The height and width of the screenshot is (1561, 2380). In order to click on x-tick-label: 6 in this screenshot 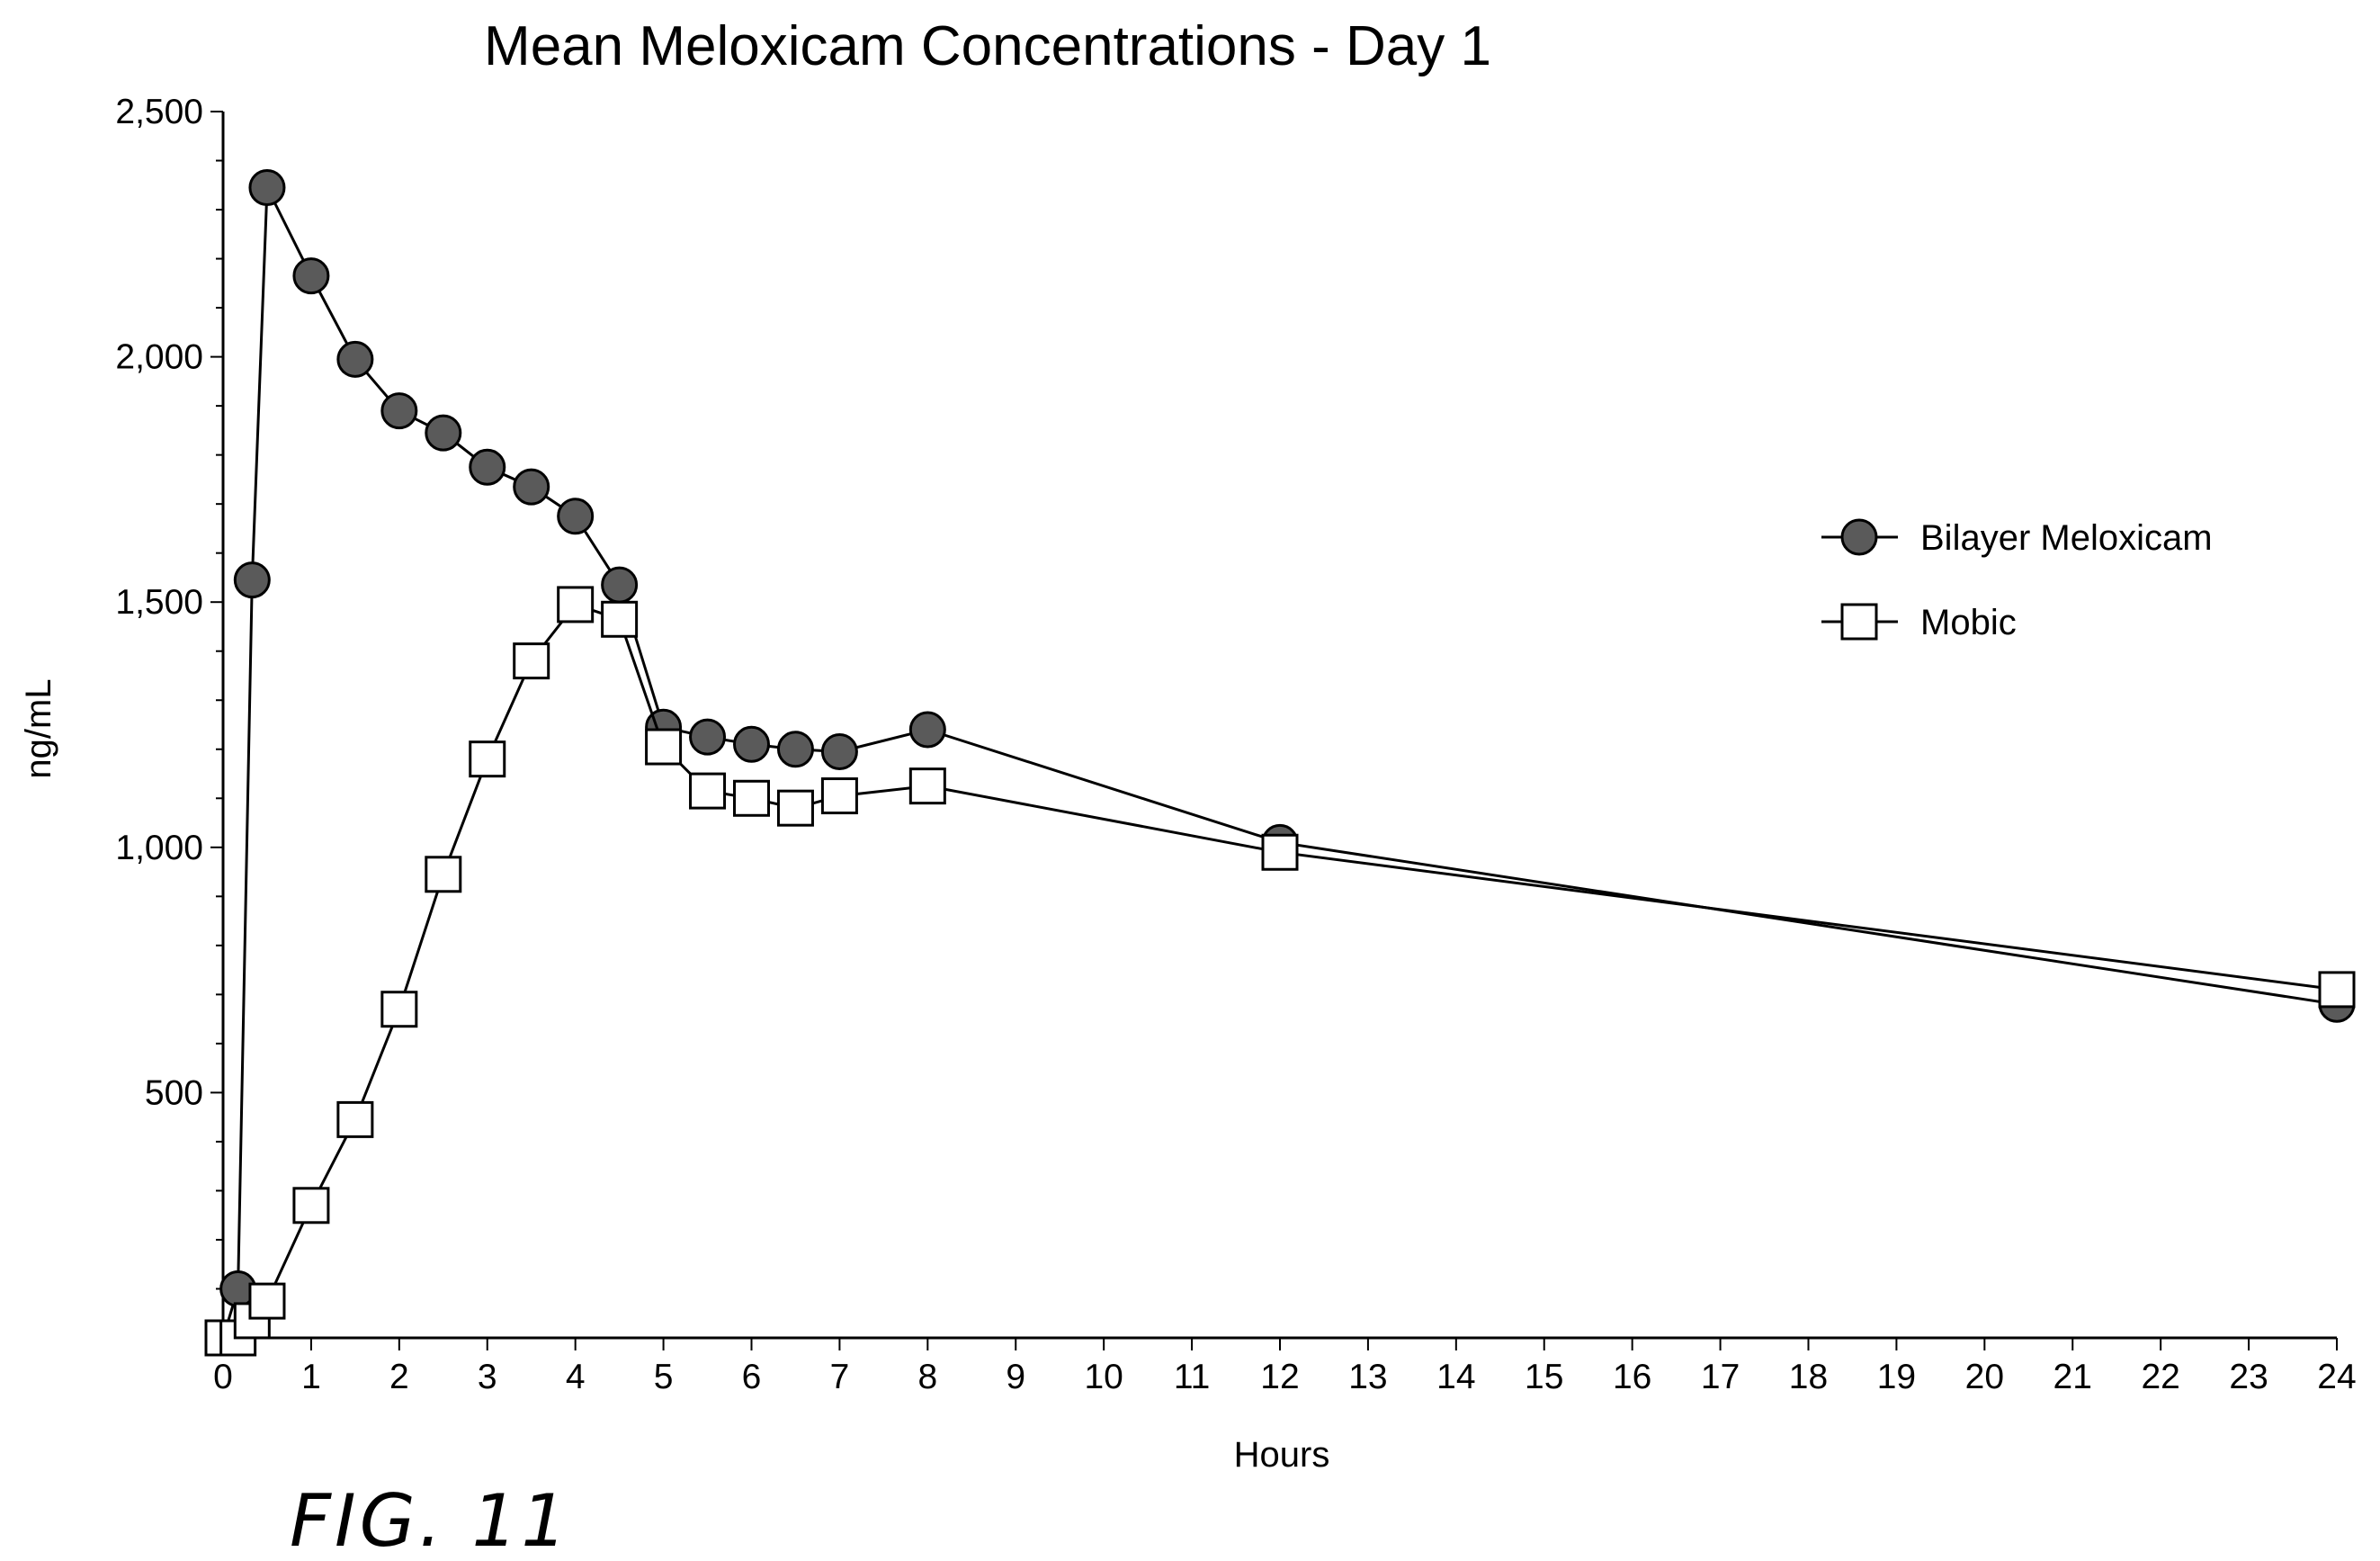, I will do `click(752, 1377)`.